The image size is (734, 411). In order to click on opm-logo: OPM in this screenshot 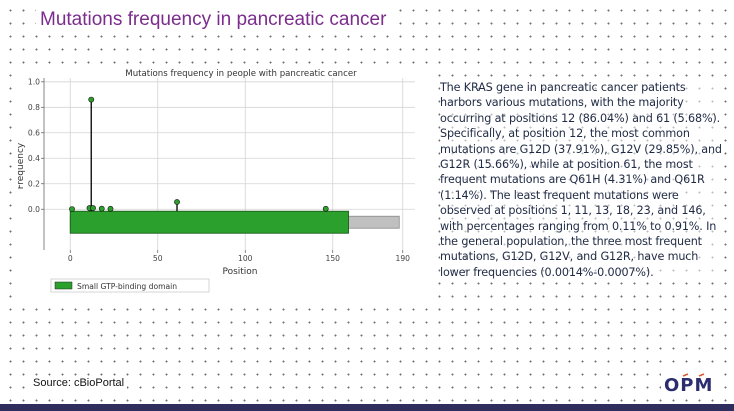, I will do `click(690, 383)`.